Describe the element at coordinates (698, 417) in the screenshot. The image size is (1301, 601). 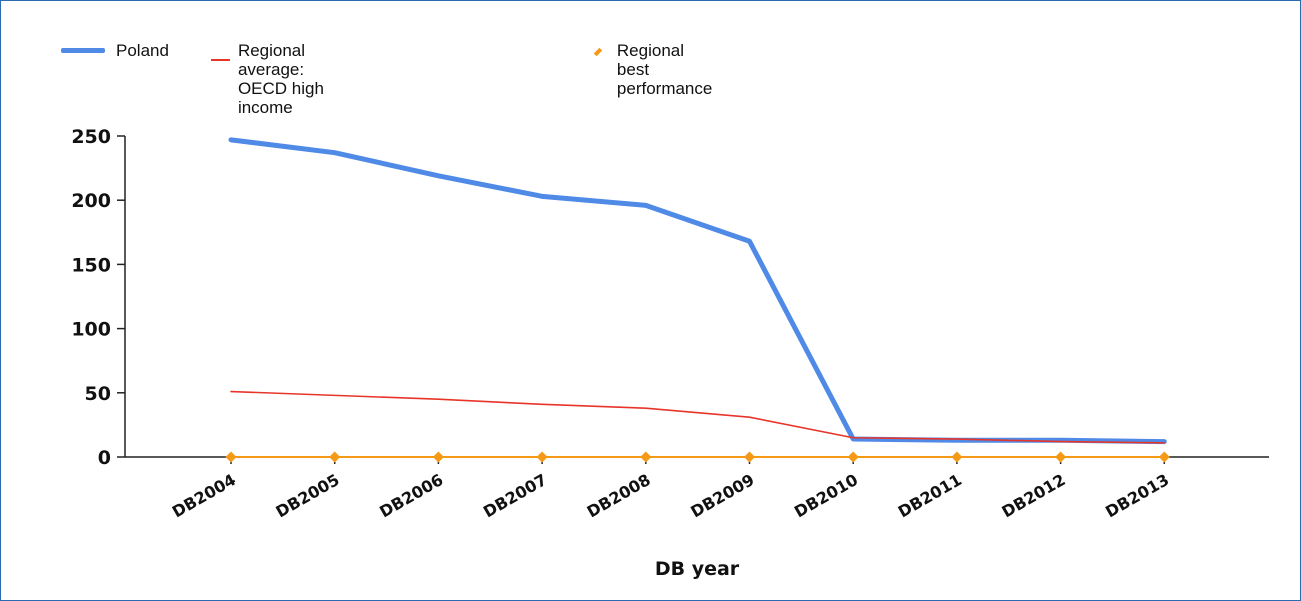
I see `series-line-regional-average-oecd-high-income` at that location.